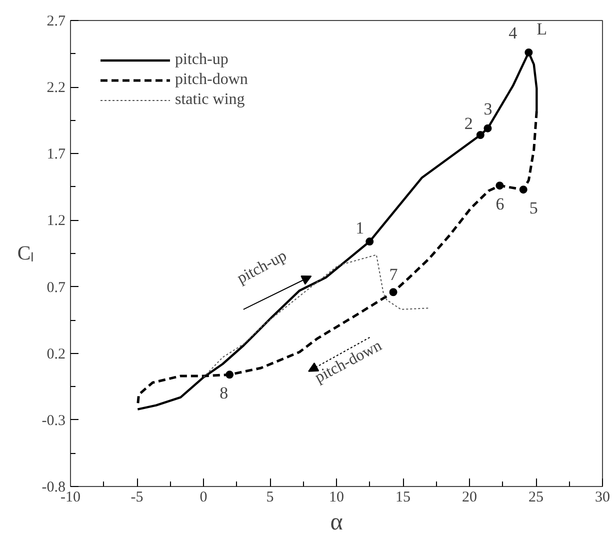 The height and width of the screenshot is (546, 612). I want to click on x-tick-label: 5, so click(270, 498).